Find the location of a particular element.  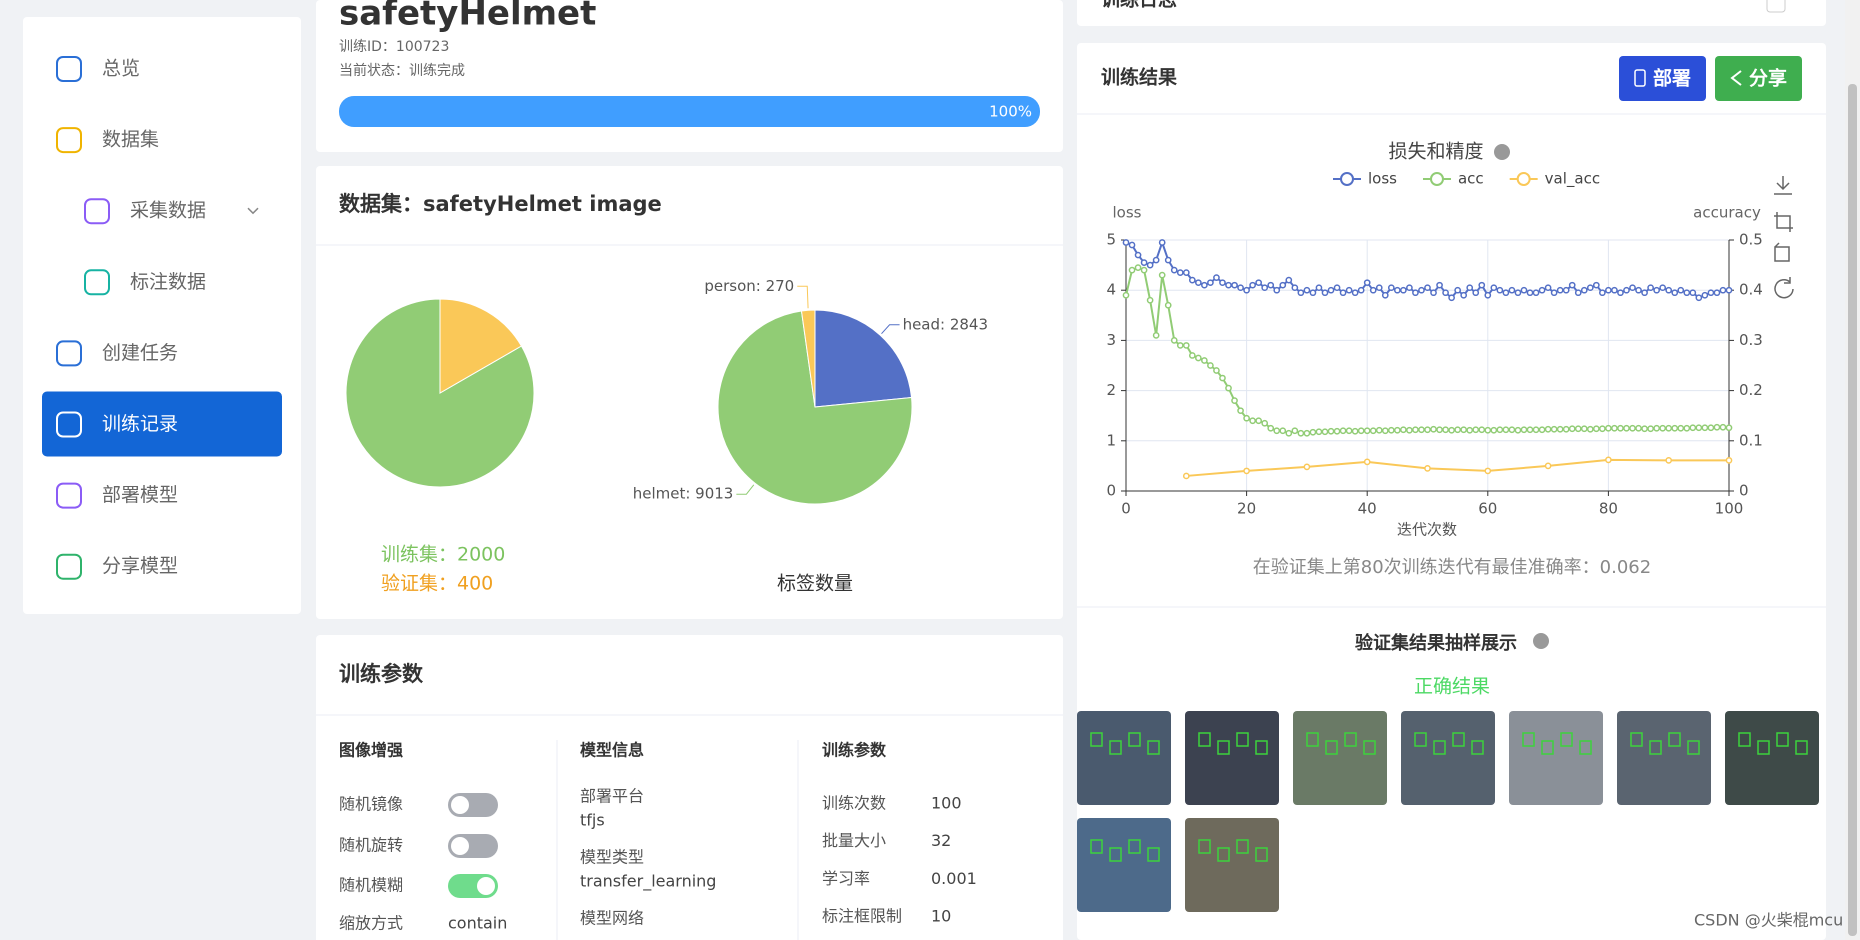

pie-title: 标签数量 is located at coordinates (815, 584).